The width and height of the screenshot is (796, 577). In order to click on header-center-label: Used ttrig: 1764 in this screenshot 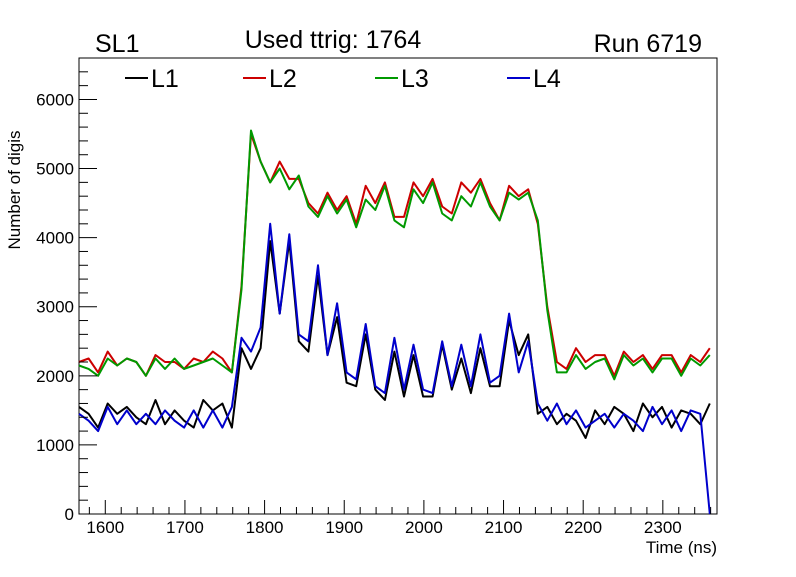, I will do `click(333, 40)`.